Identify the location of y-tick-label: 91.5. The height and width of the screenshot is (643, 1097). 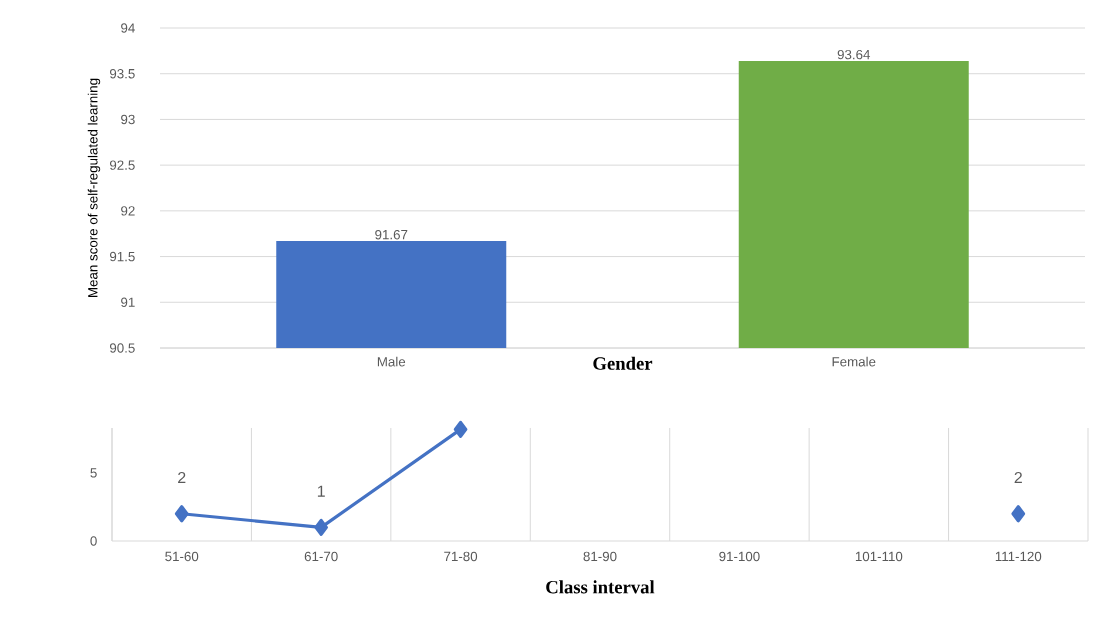
(122, 256).